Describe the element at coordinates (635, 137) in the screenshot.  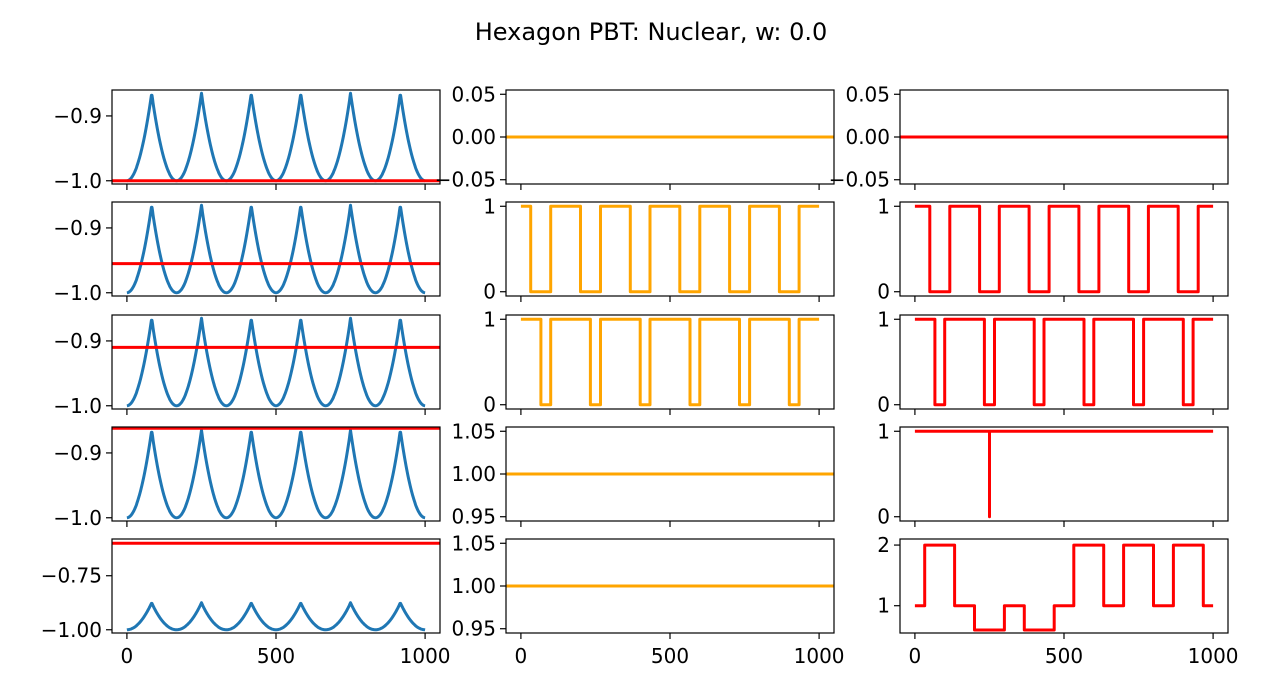
I see `subplot-r0-c1: 0.05 0.00 −0.05` at that location.